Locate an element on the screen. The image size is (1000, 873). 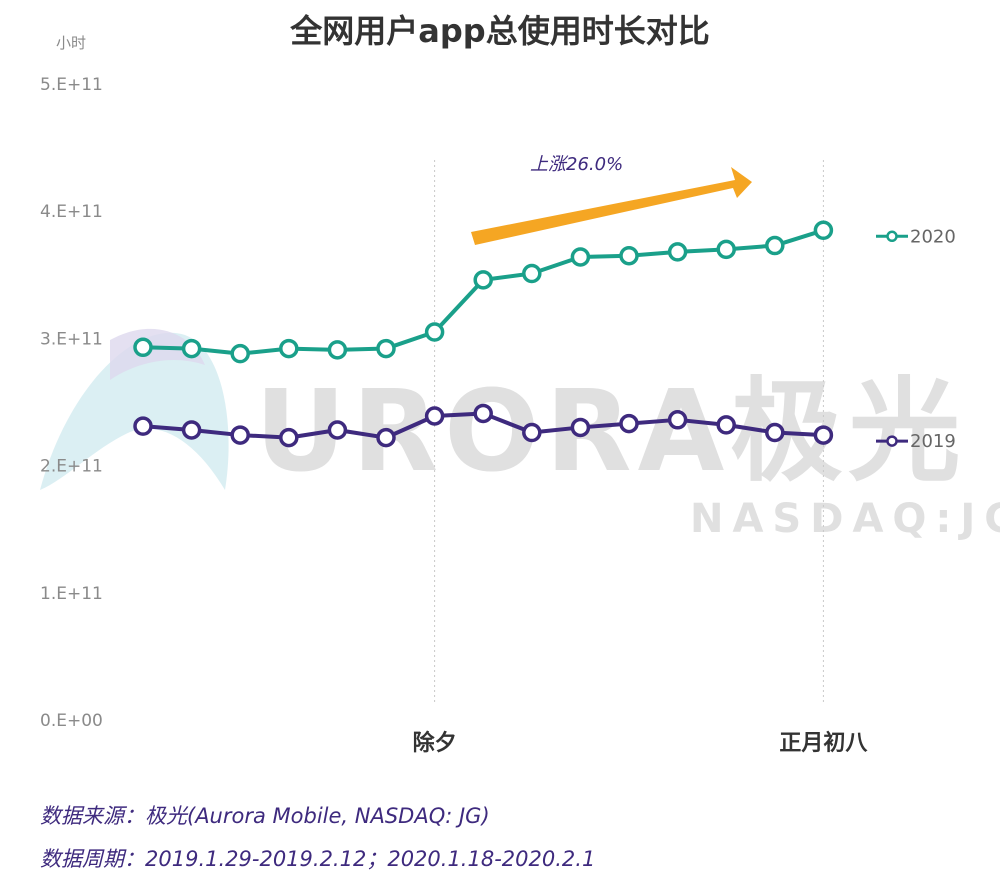
legend-item-2020: 2020 is located at coordinates (916, 236).